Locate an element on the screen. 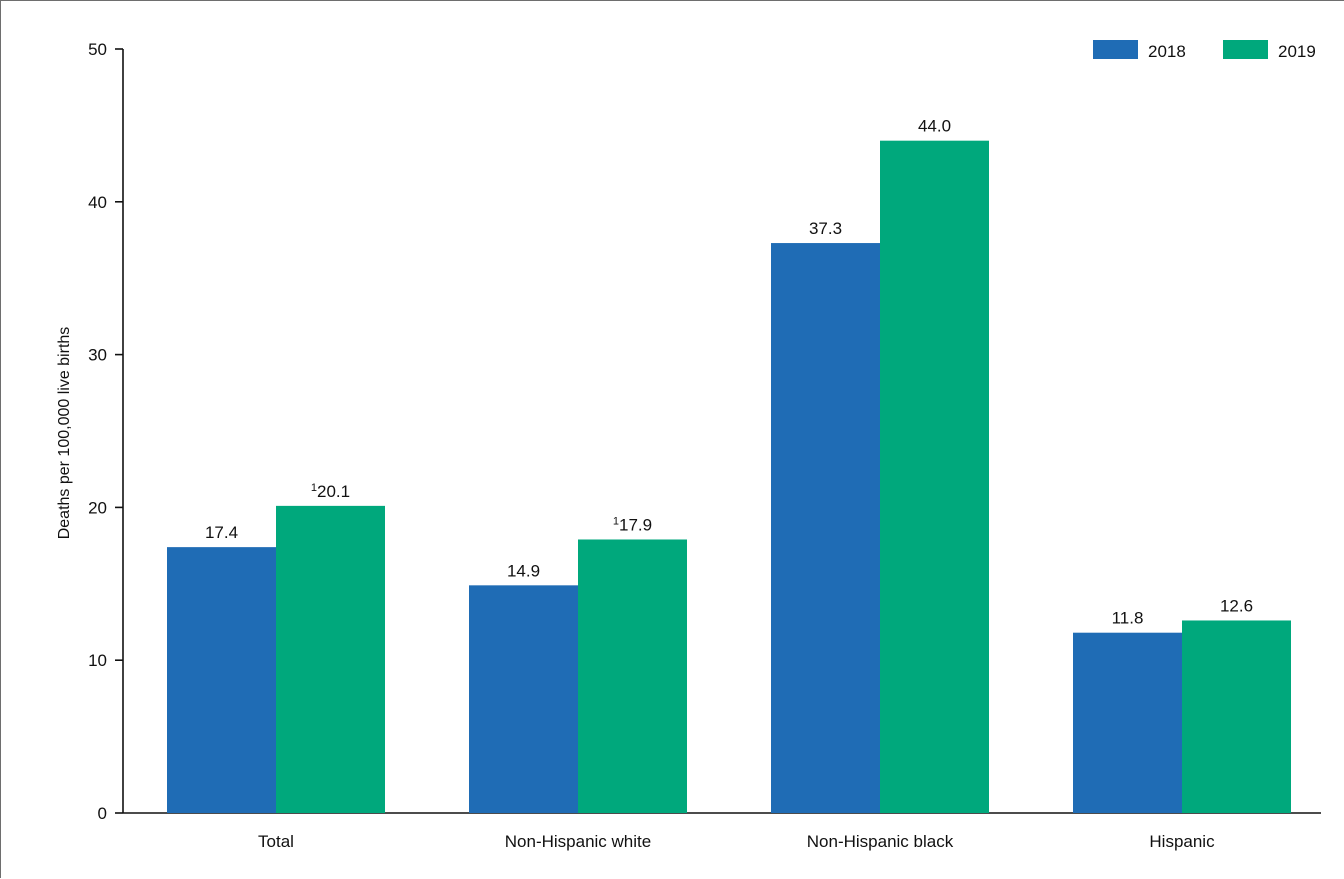 This screenshot has width=1344, height=879. y-tick-label: 0 is located at coordinates (102, 813).